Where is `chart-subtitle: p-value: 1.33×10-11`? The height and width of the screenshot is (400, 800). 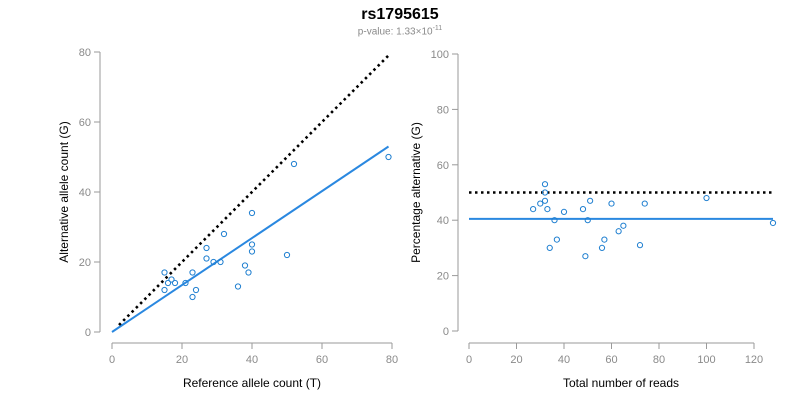 chart-subtitle: p-value: 1.33×10-11 is located at coordinates (400, 31).